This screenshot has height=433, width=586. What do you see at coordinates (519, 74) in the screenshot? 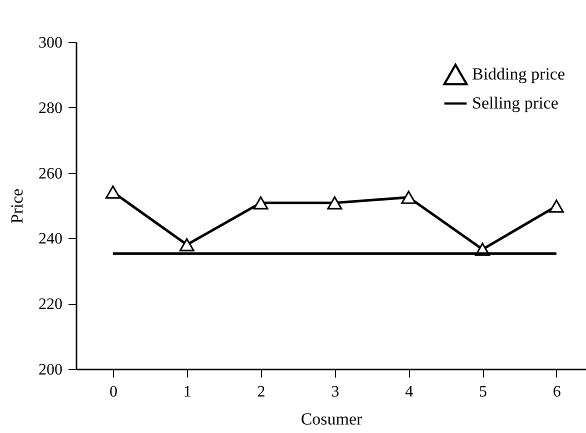
I see `legend-label: Bidding price` at bounding box center [519, 74].